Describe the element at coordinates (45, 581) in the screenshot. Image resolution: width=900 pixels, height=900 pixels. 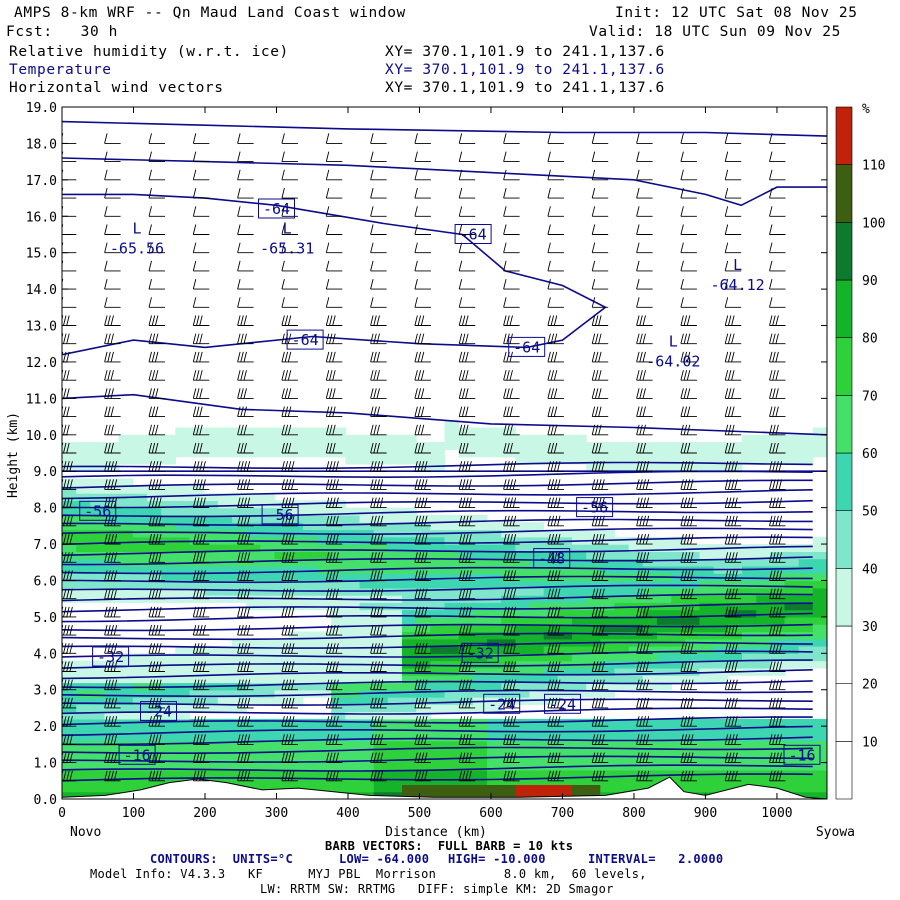
I see `y-tick-label: 6.0` at that location.